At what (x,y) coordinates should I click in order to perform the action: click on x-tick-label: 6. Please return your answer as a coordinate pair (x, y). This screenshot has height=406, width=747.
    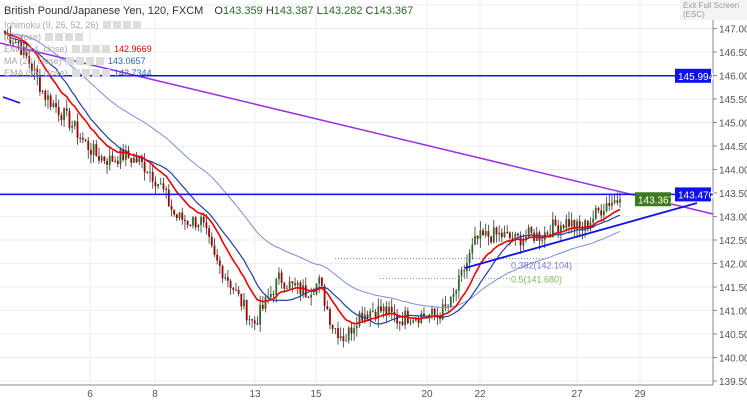
    Looking at the image, I should click on (90, 394).